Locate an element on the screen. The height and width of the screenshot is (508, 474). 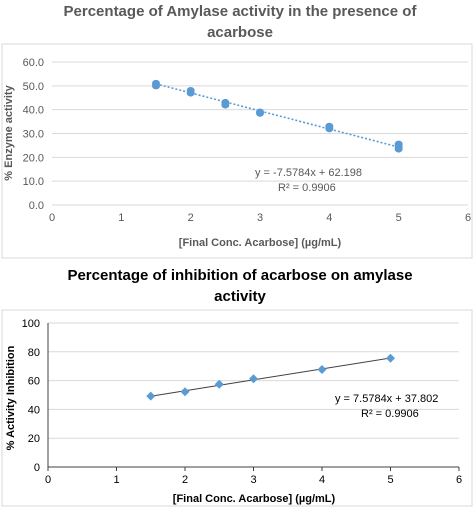
chart-1-y-tick-label: 50.0 is located at coordinates (33, 87).